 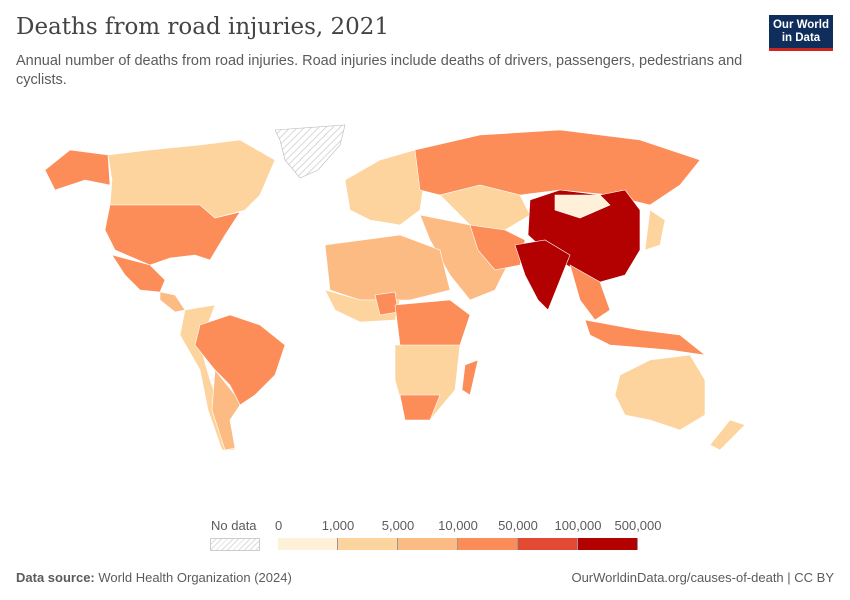 I want to click on central-america, so click(x=172, y=302).